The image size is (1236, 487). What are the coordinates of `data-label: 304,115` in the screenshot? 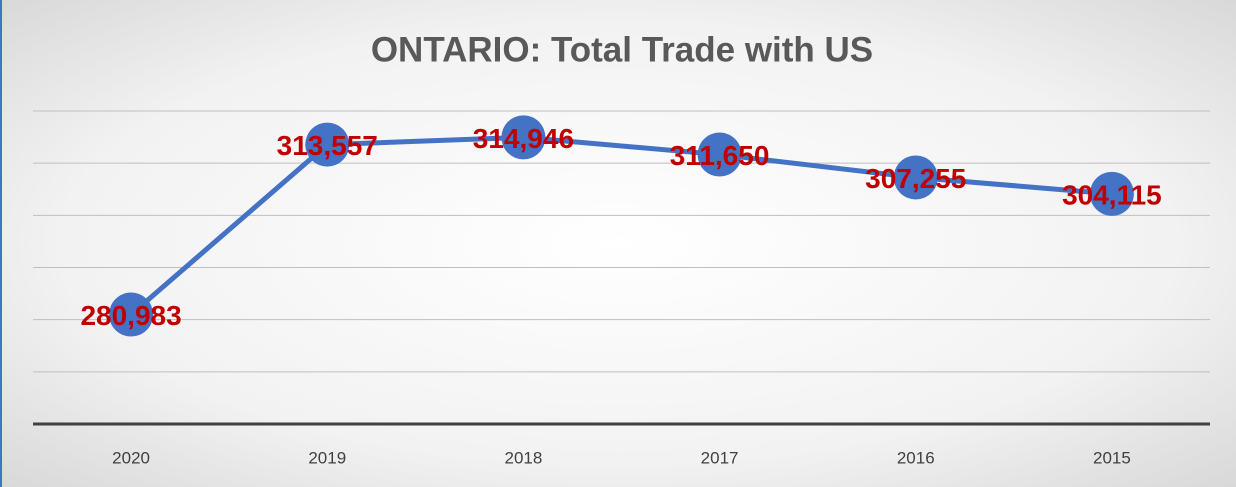 It's located at (1112, 194).